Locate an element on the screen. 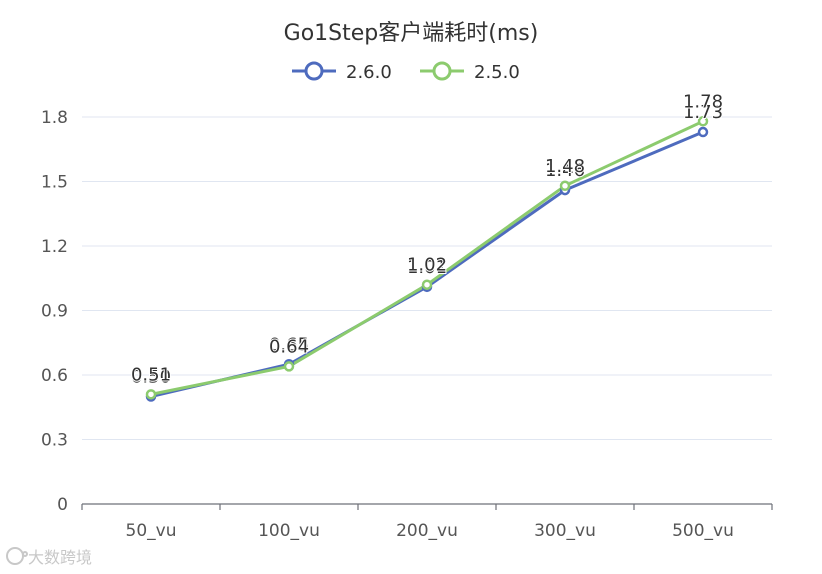 This screenshot has width=822, height=574. data-label: 1.78 is located at coordinates (703, 101).